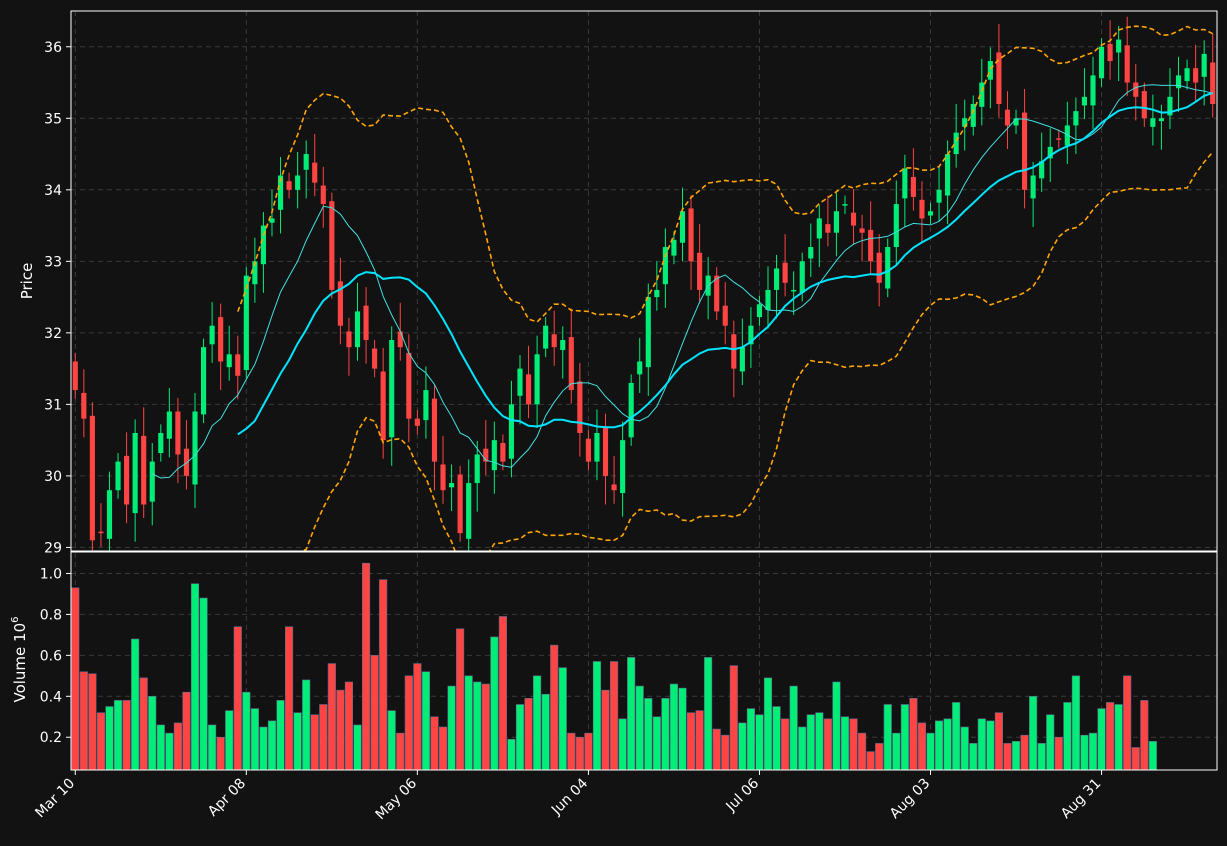 The image size is (1227, 846). I want to click on price-tick-label: 32, so click(53, 334).